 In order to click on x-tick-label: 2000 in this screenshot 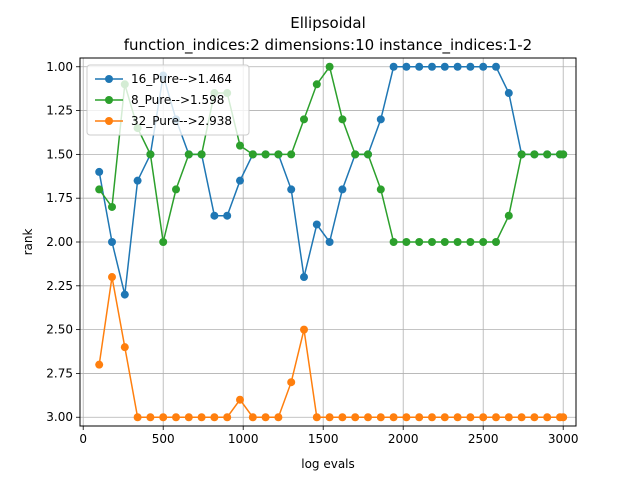, I will do `click(403, 439)`.